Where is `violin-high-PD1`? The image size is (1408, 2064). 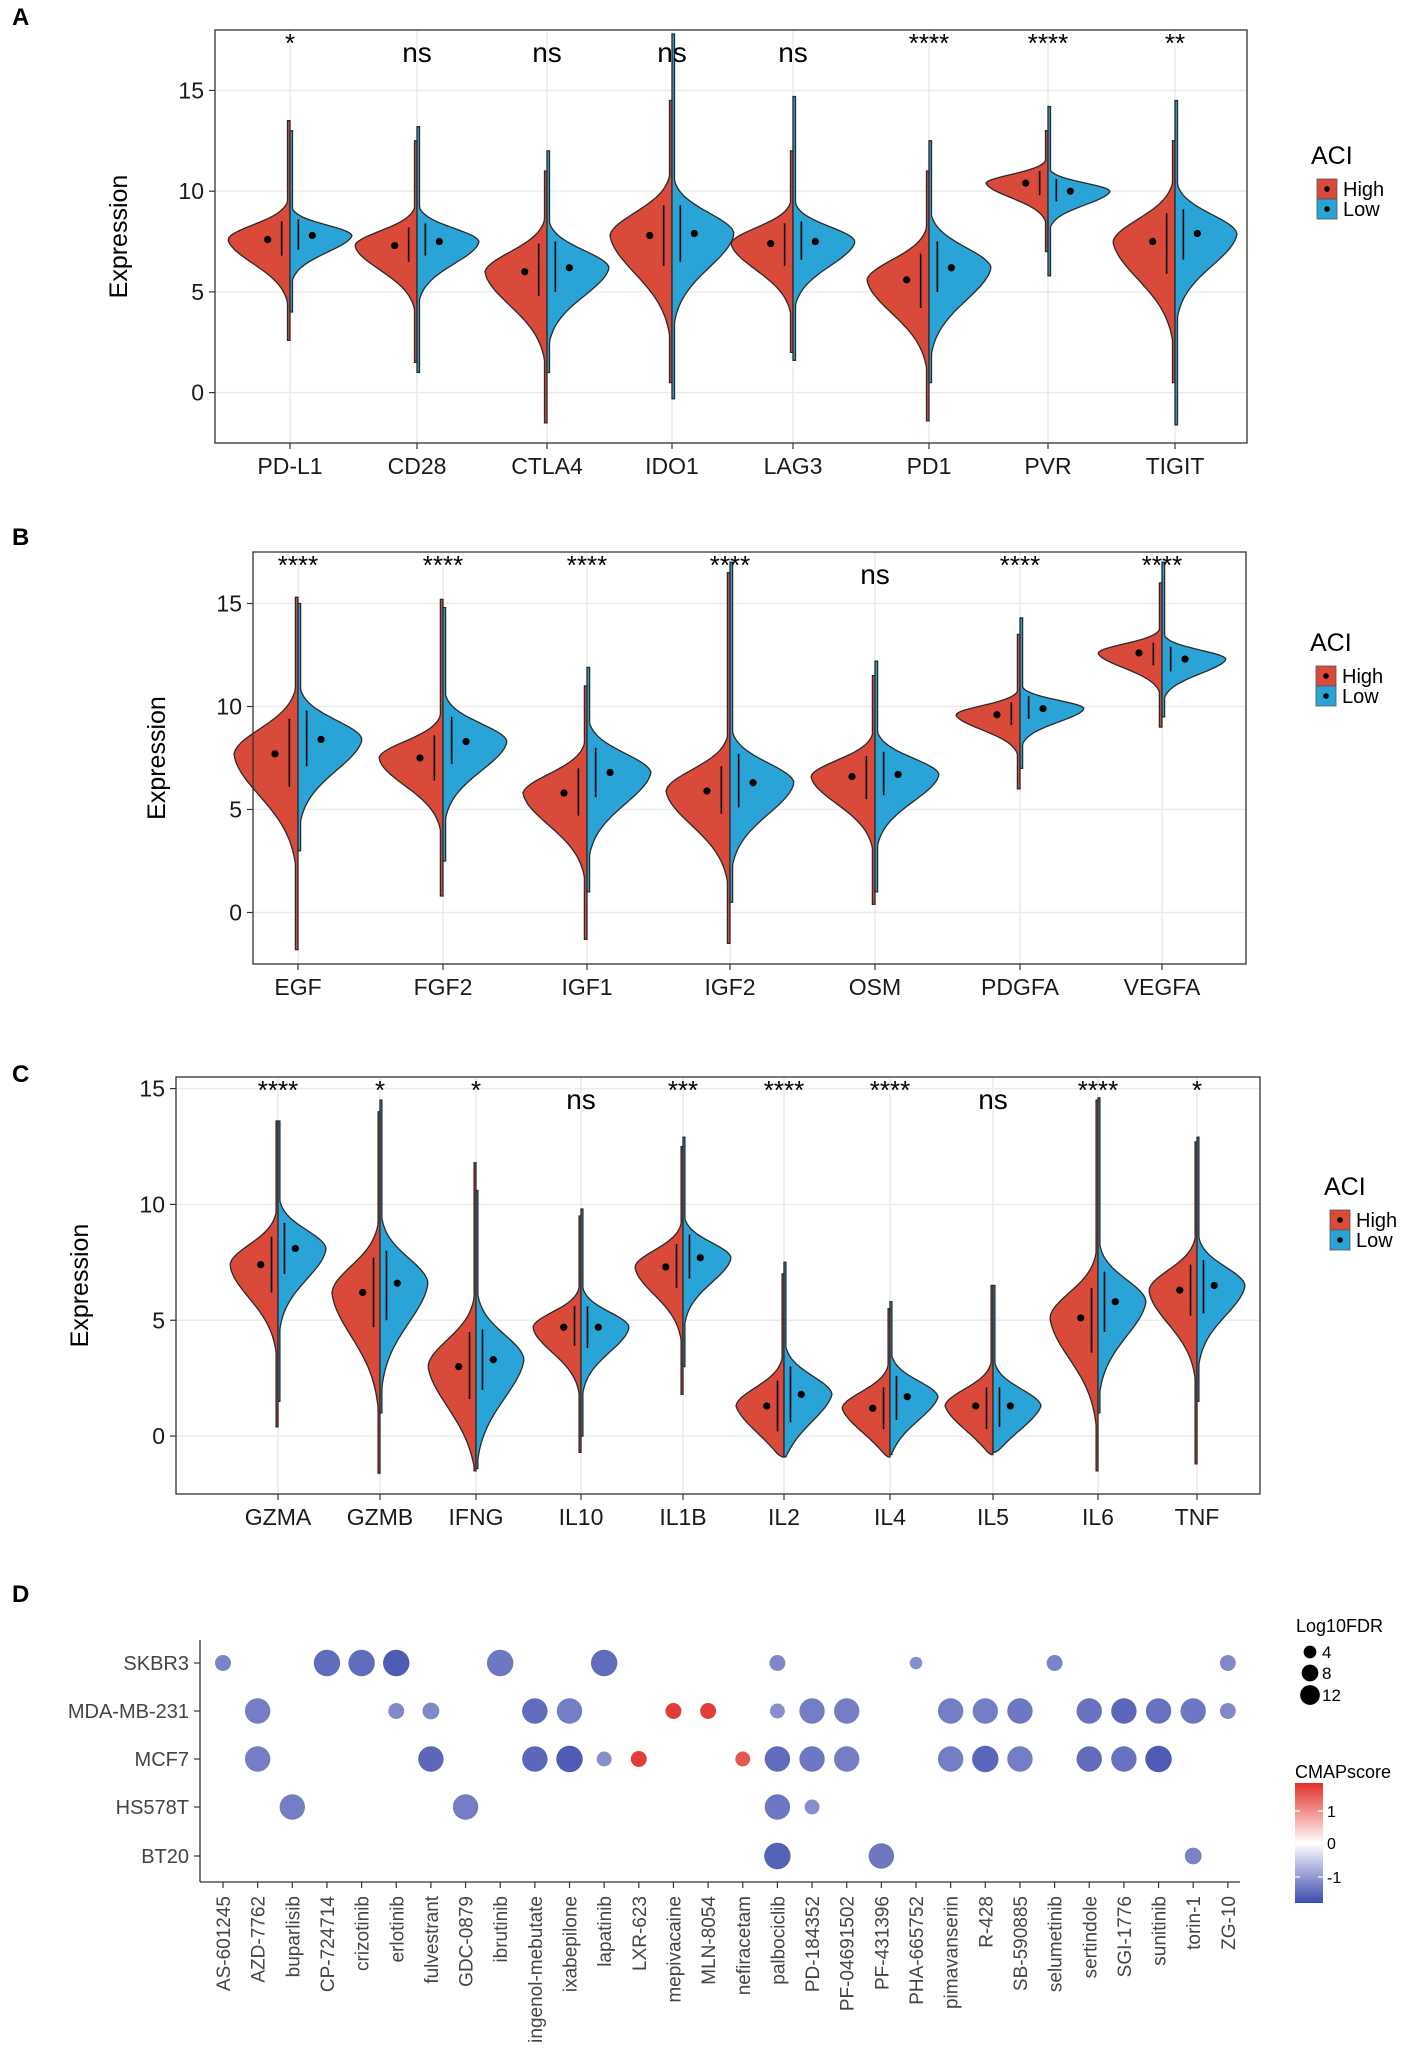
violin-high-PD1 is located at coordinates (898, 296).